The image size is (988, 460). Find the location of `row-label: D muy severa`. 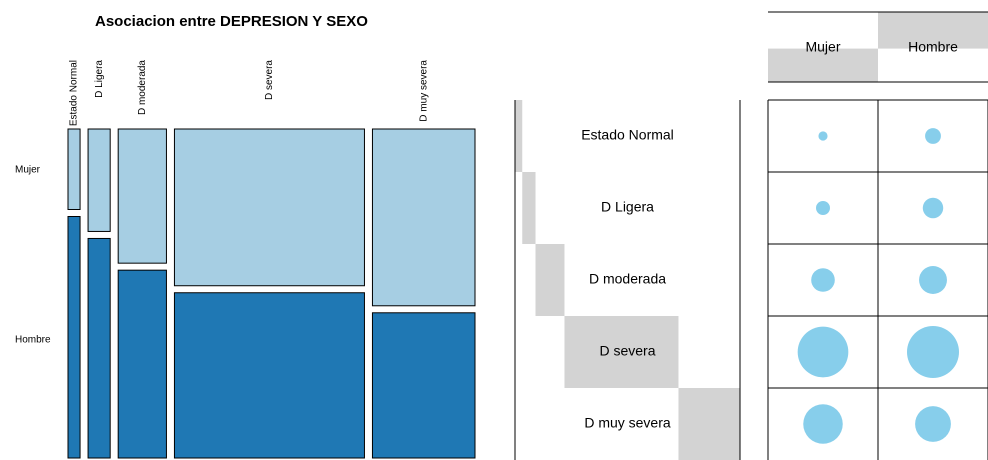

row-label: D muy severa is located at coordinates (627, 423).